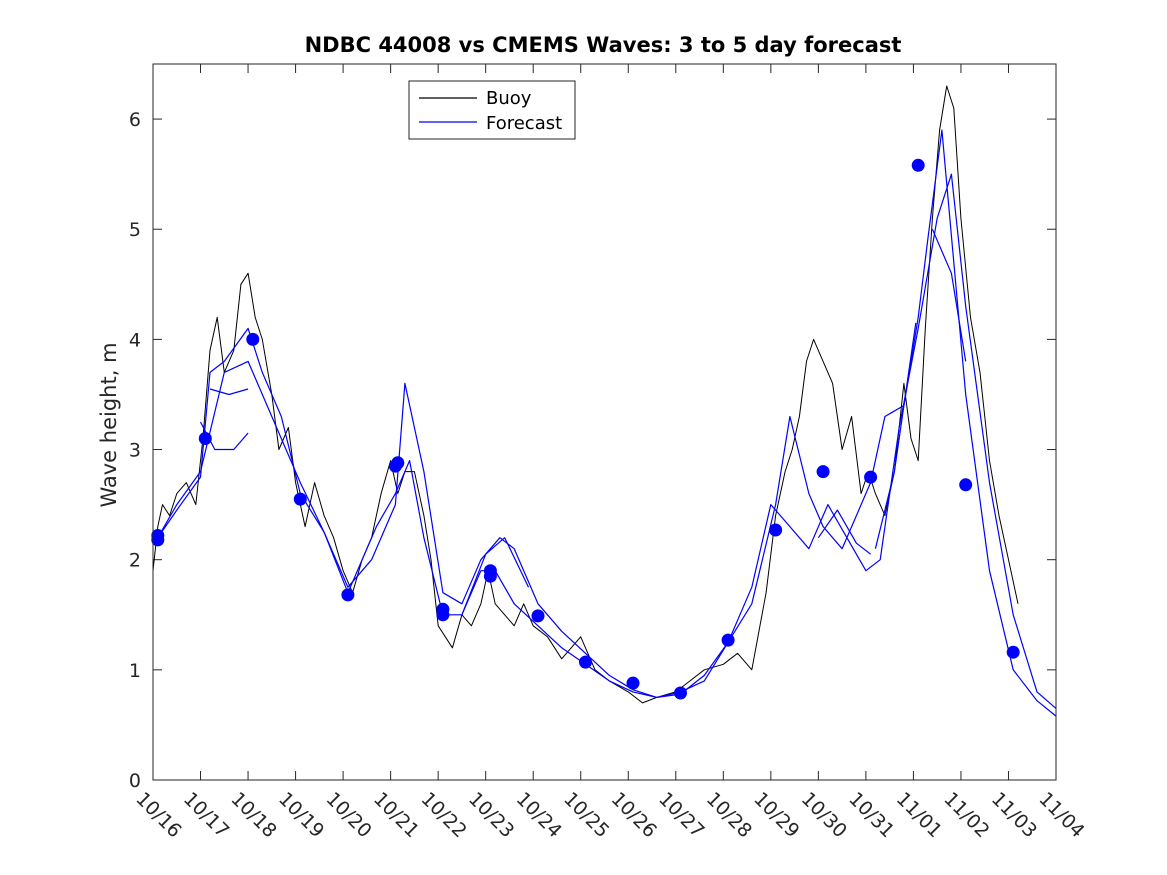 The height and width of the screenshot is (875, 1167). I want to click on x-tick-label: 10/16, so click(158, 815).